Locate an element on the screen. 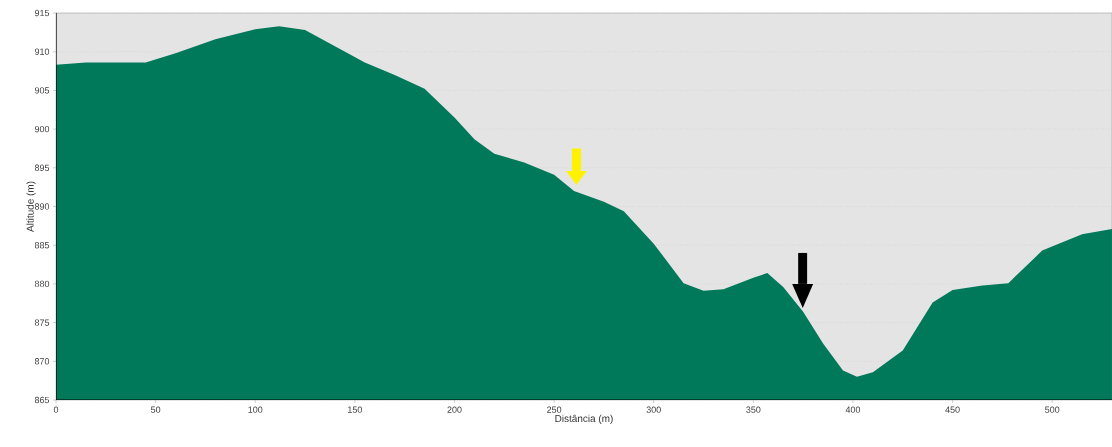 Image resolution: width=1112 pixels, height=447 pixels. y-tick-label: 875 is located at coordinates (42, 322).